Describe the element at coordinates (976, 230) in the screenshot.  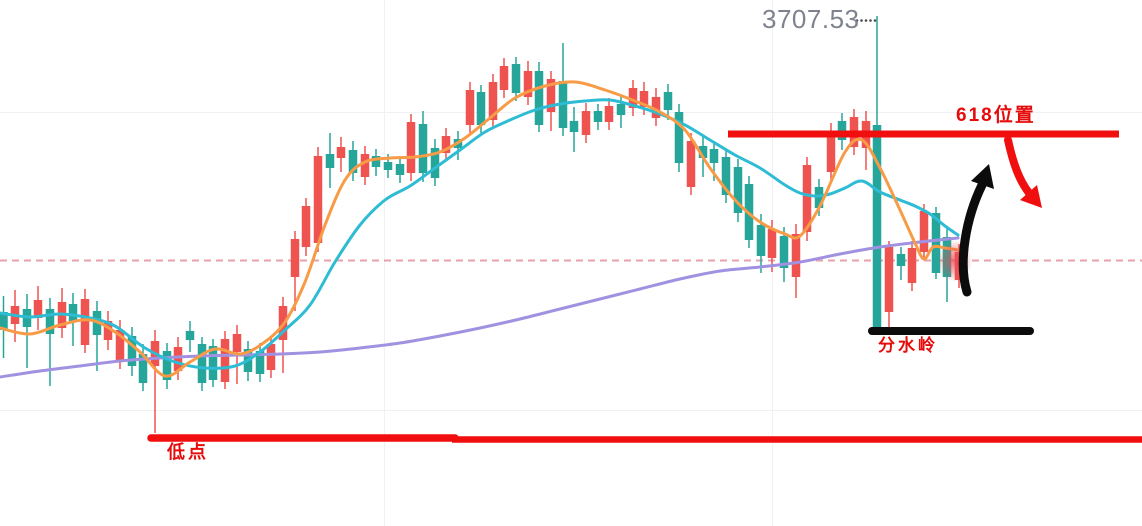
I see `black-up-arrow` at that location.